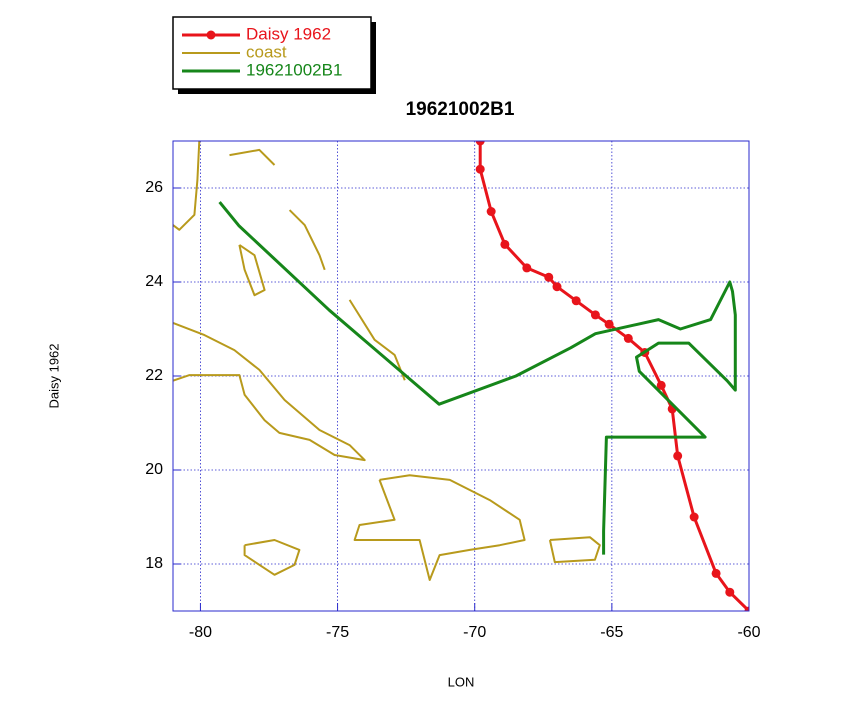  I want to click on x-tick-label: -65, so click(611, 632).